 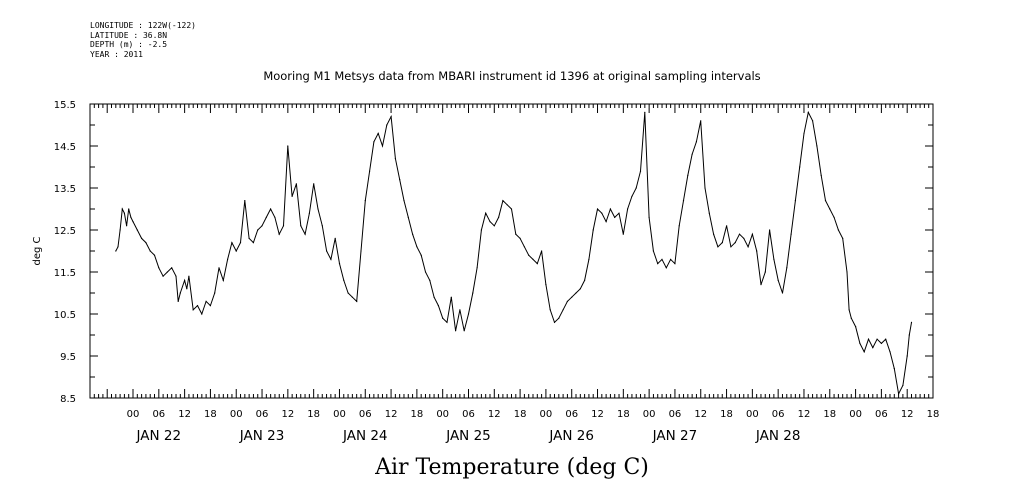 I want to click on y-tick-label: 11.5, so click(x=65, y=273).